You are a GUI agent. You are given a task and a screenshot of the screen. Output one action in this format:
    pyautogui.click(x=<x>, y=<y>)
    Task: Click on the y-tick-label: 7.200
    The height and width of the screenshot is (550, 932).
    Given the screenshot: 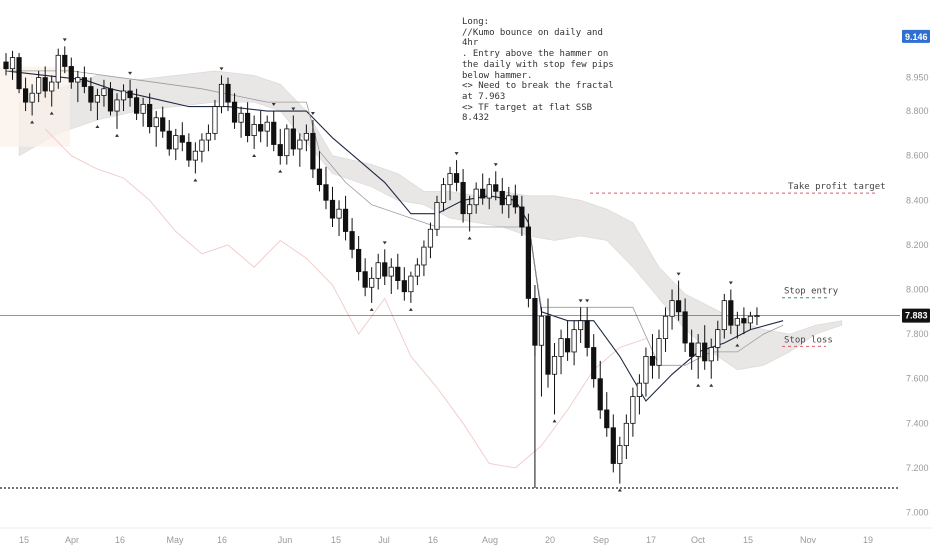 What is the action you would take?
    pyautogui.click(x=917, y=468)
    